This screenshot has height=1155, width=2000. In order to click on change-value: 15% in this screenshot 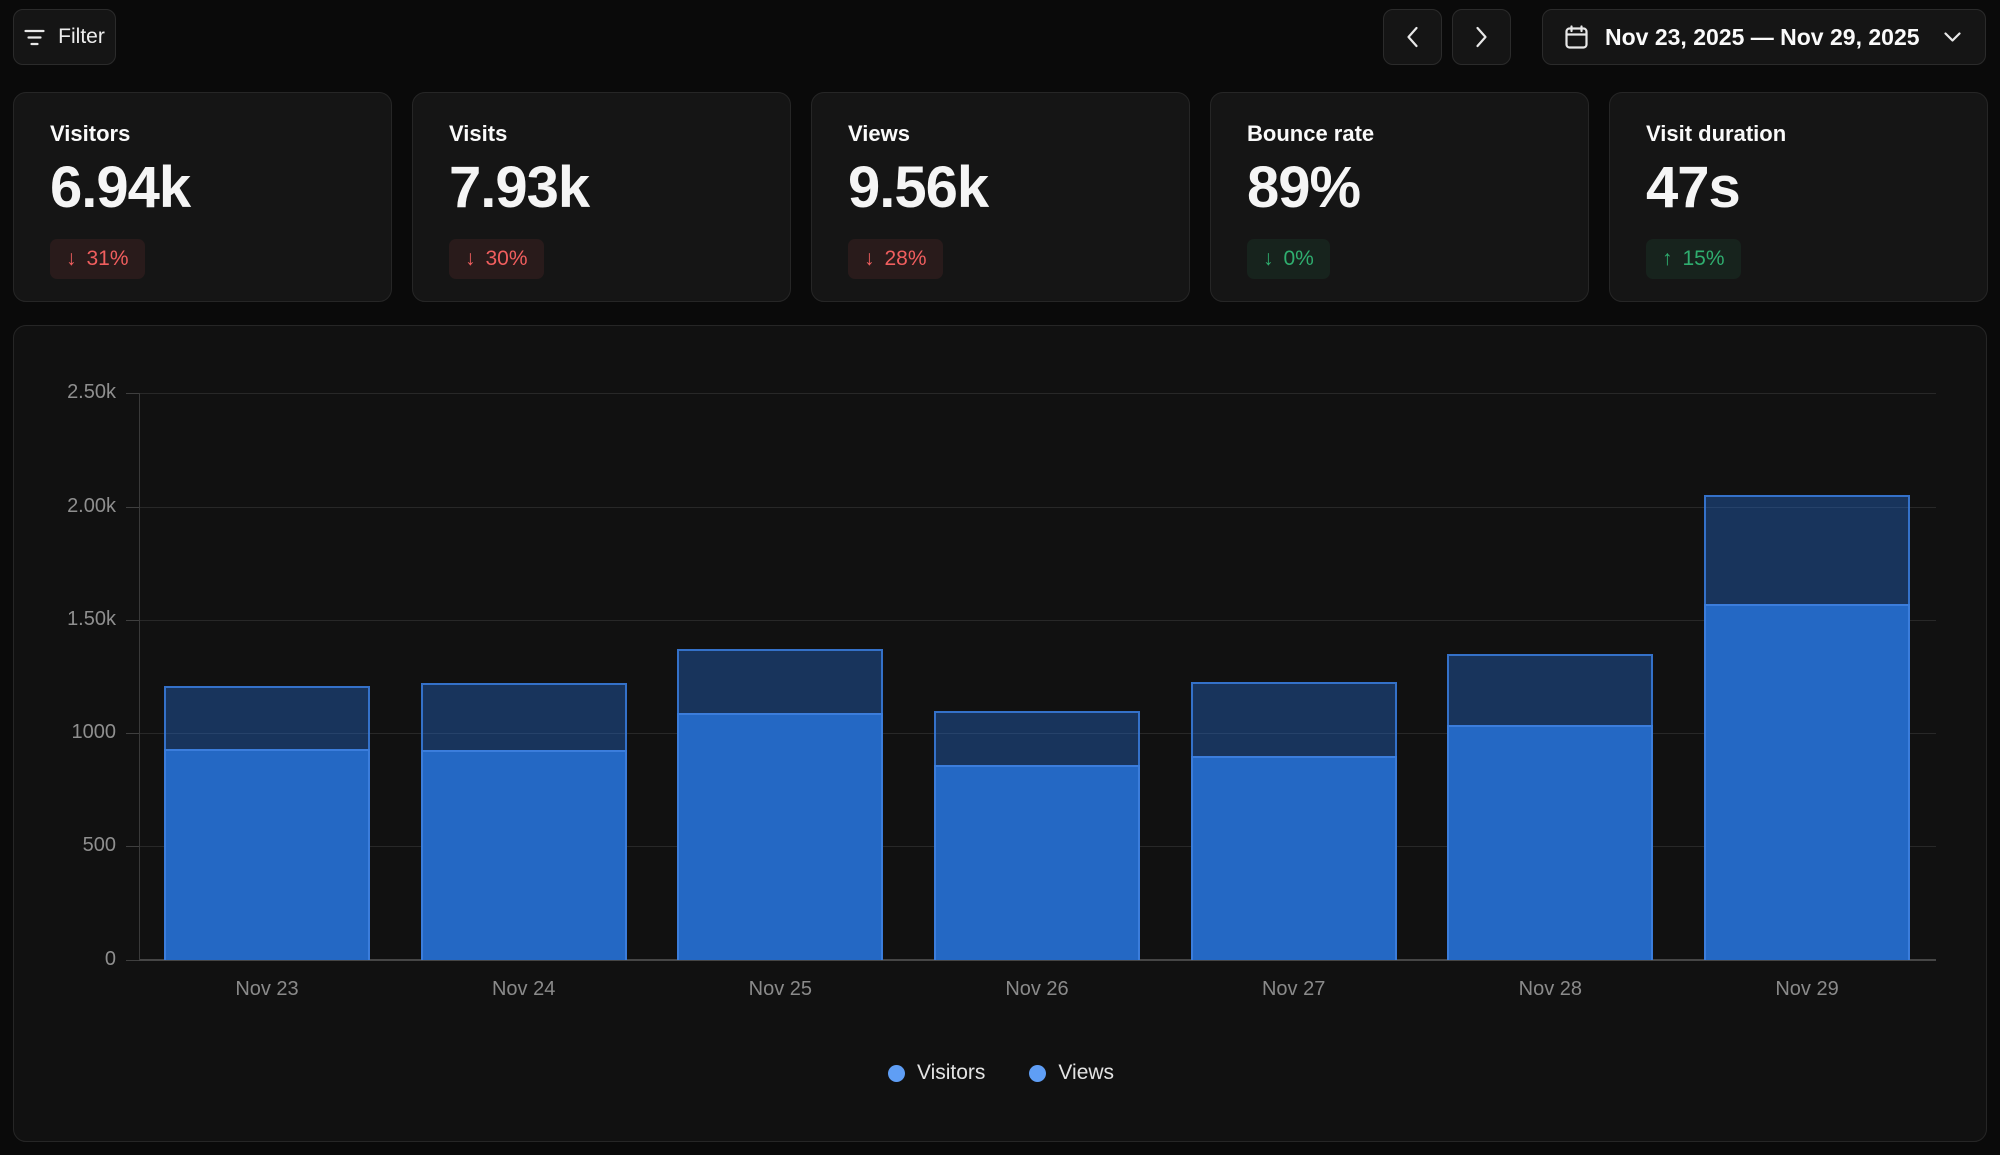, I will do `click(1703, 258)`.